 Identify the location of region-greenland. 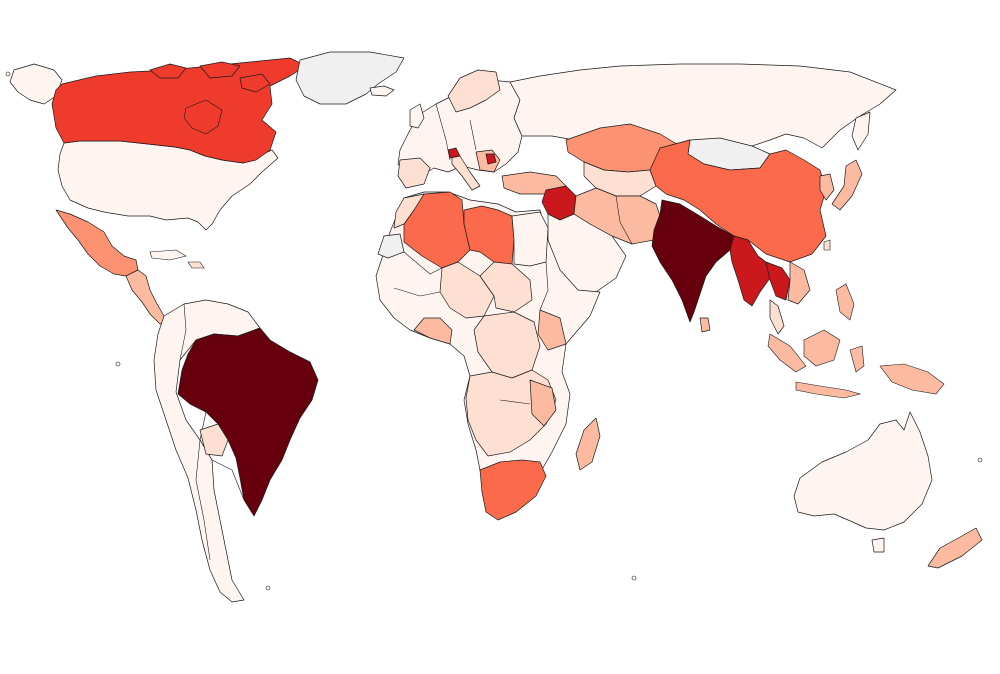
(350, 78).